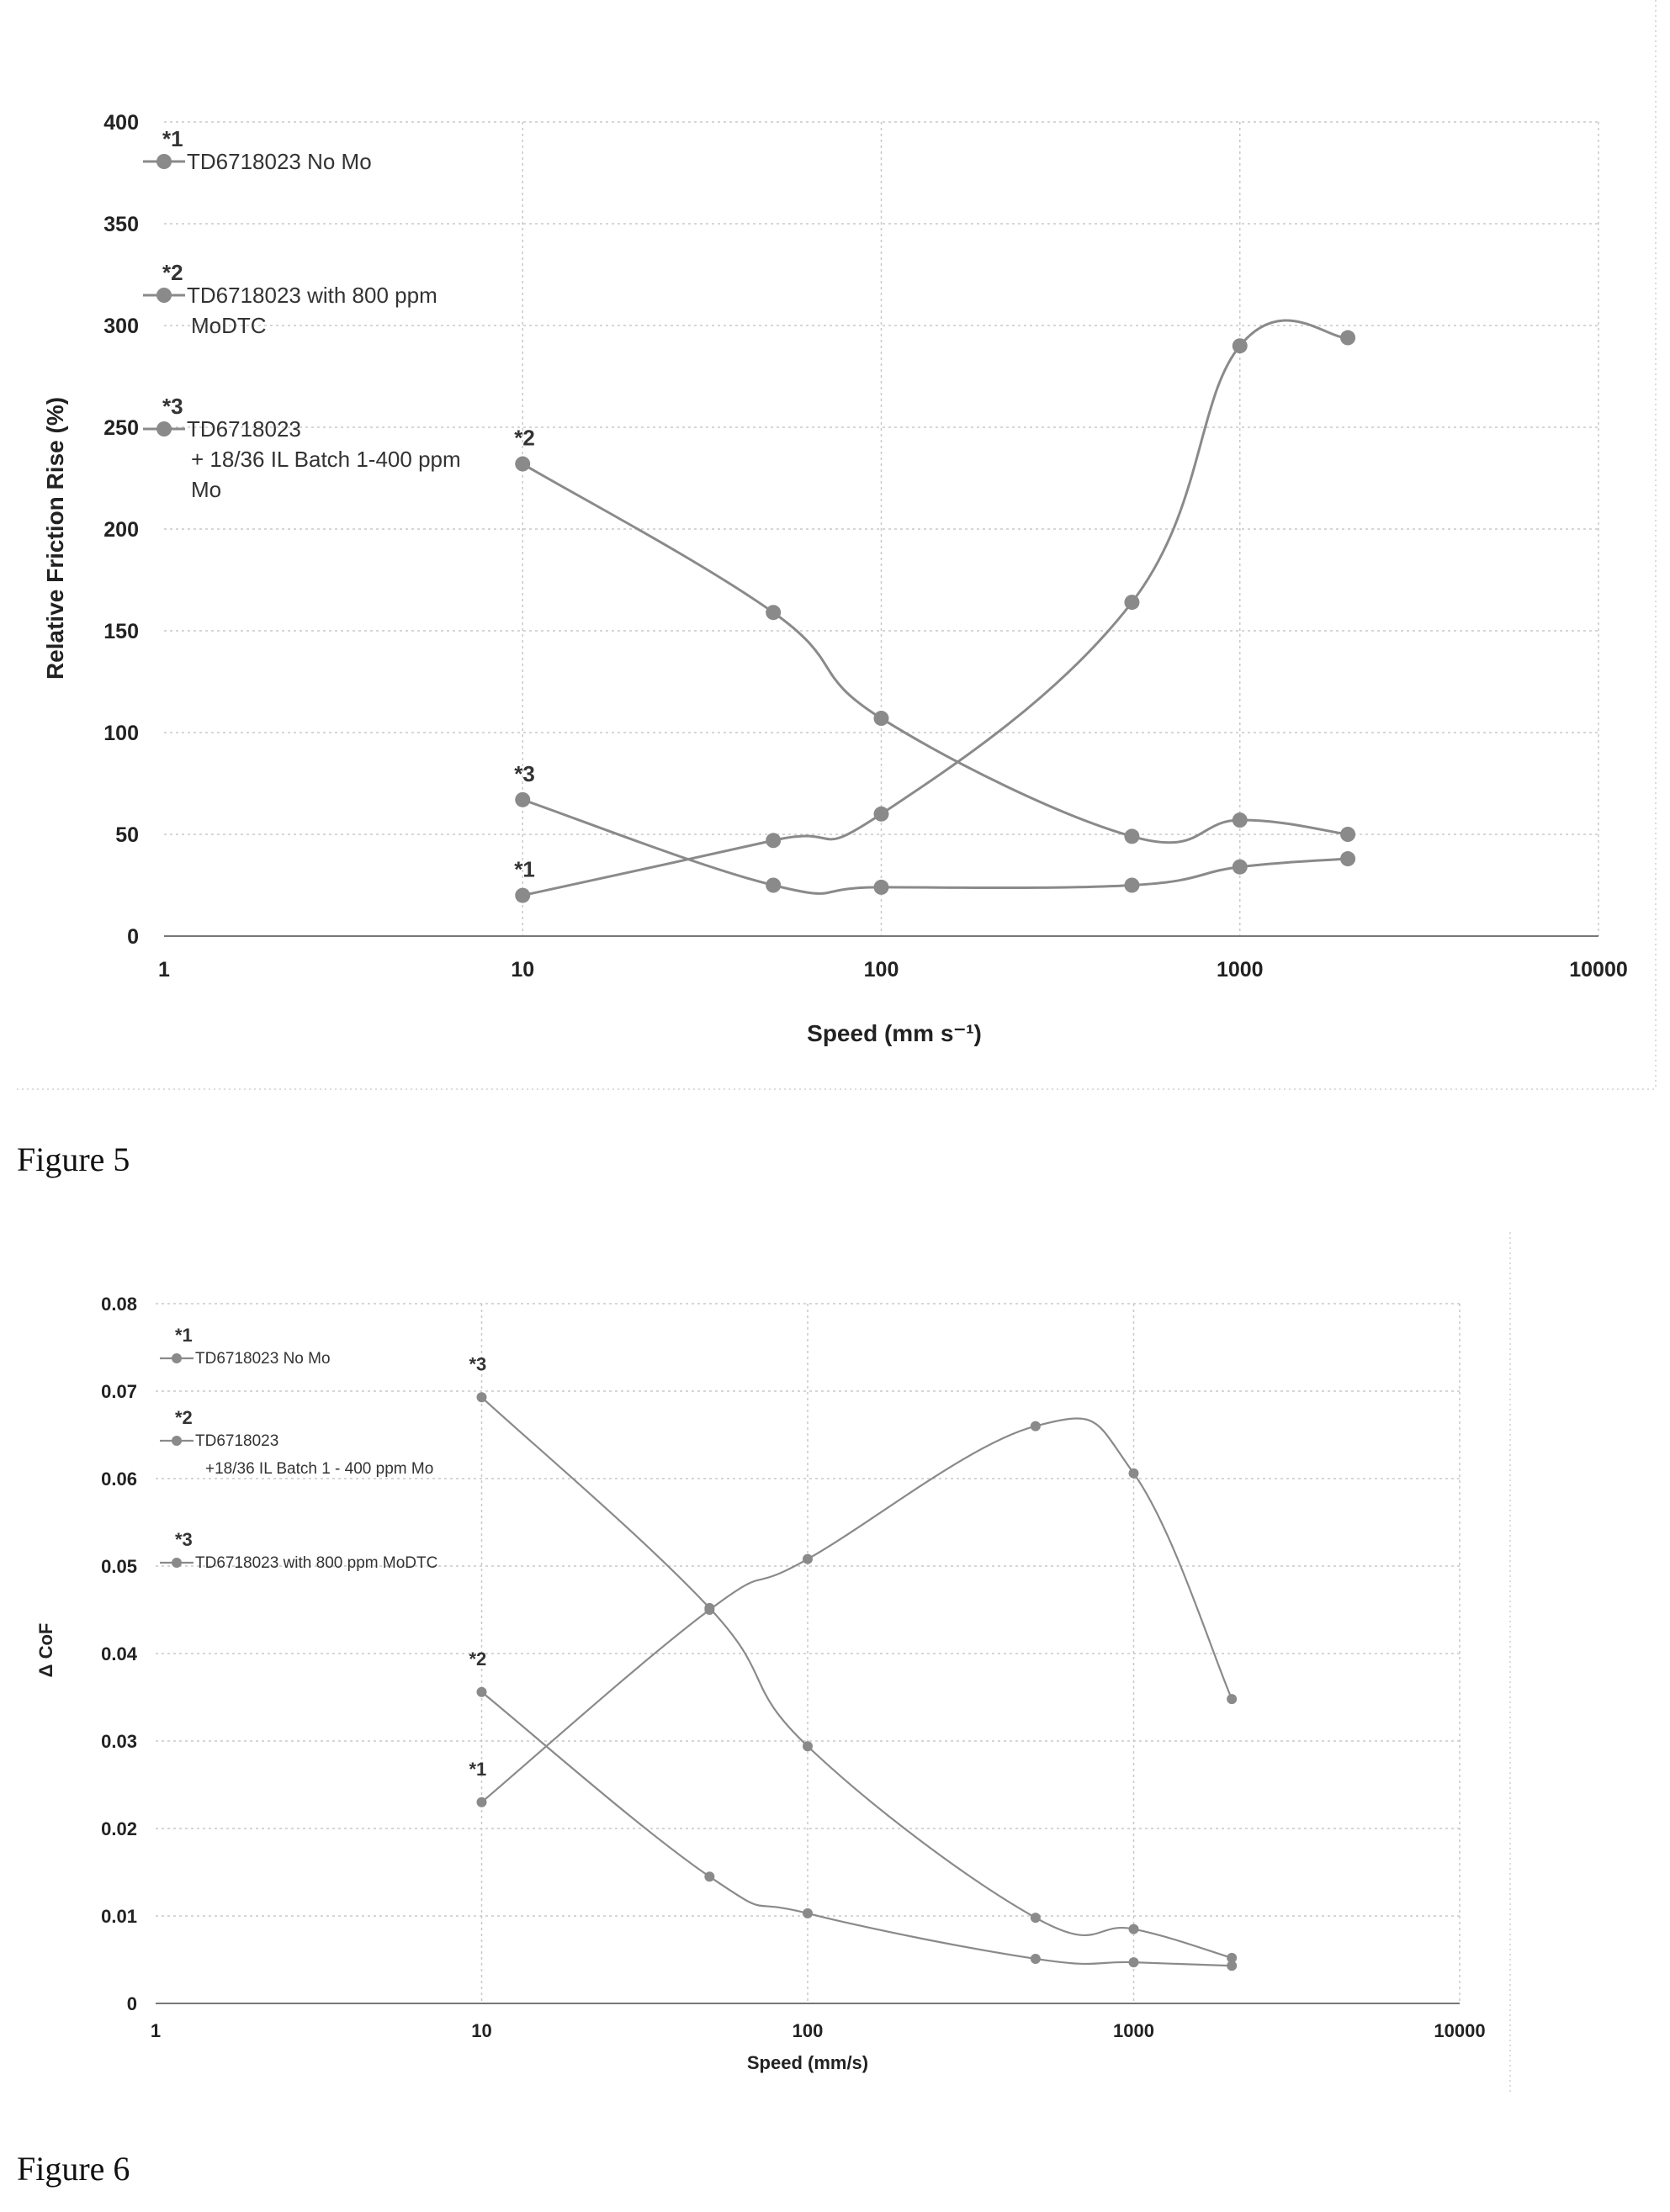 The height and width of the screenshot is (2212, 1670). Describe the element at coordinates (121, 225) in the screenshot. I see `fig5-y-tick-label: 350` at that location.